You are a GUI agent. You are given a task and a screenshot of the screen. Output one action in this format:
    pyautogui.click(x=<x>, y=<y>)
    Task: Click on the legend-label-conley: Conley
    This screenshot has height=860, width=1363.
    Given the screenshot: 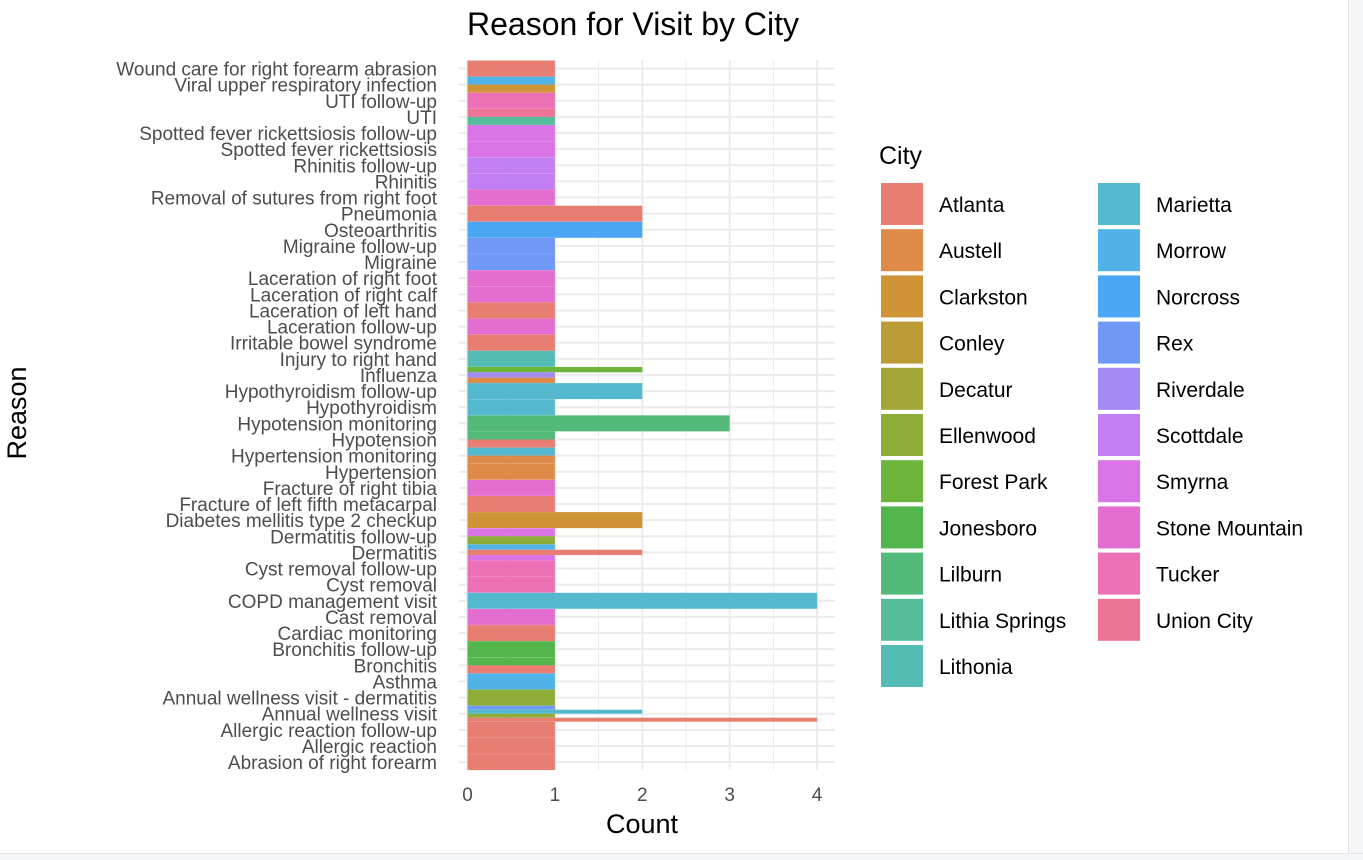 What is the action you would take?
    pyautogui.click(x=972, y=344)
    